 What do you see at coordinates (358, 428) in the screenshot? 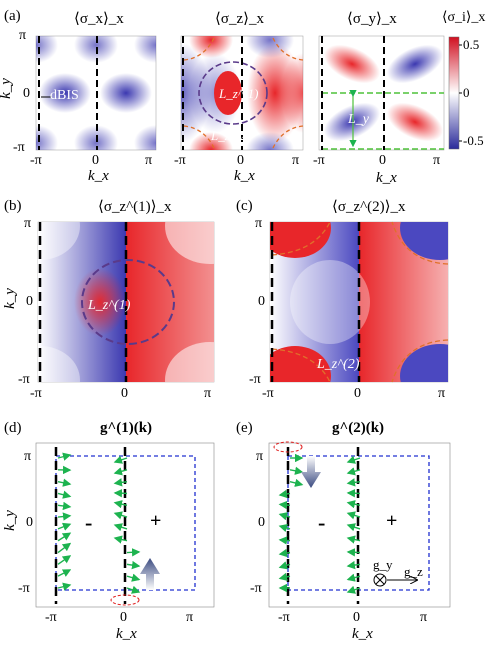
I see `panel-e-title: g^(2)(k)` at bounding box center [358, 428].